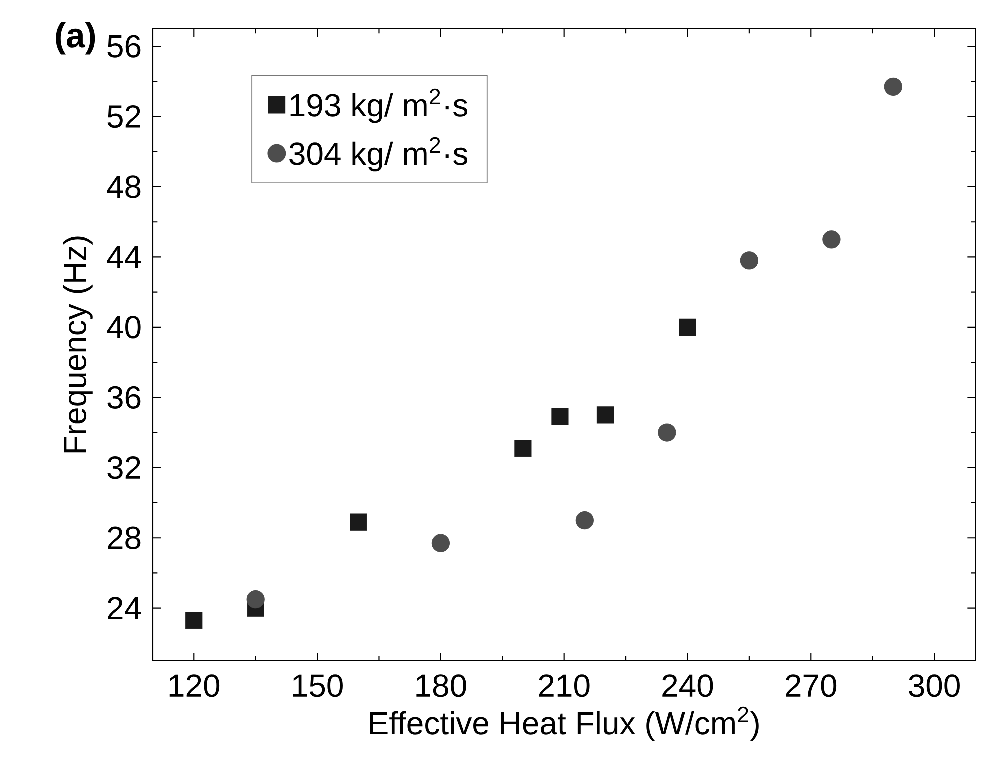 The width and height of the screenshot is (982, 762). What do you see at coordinates (934, 686) in the screenshot?
I see `x-tick-label: 300` at bounding box center [934, 686].